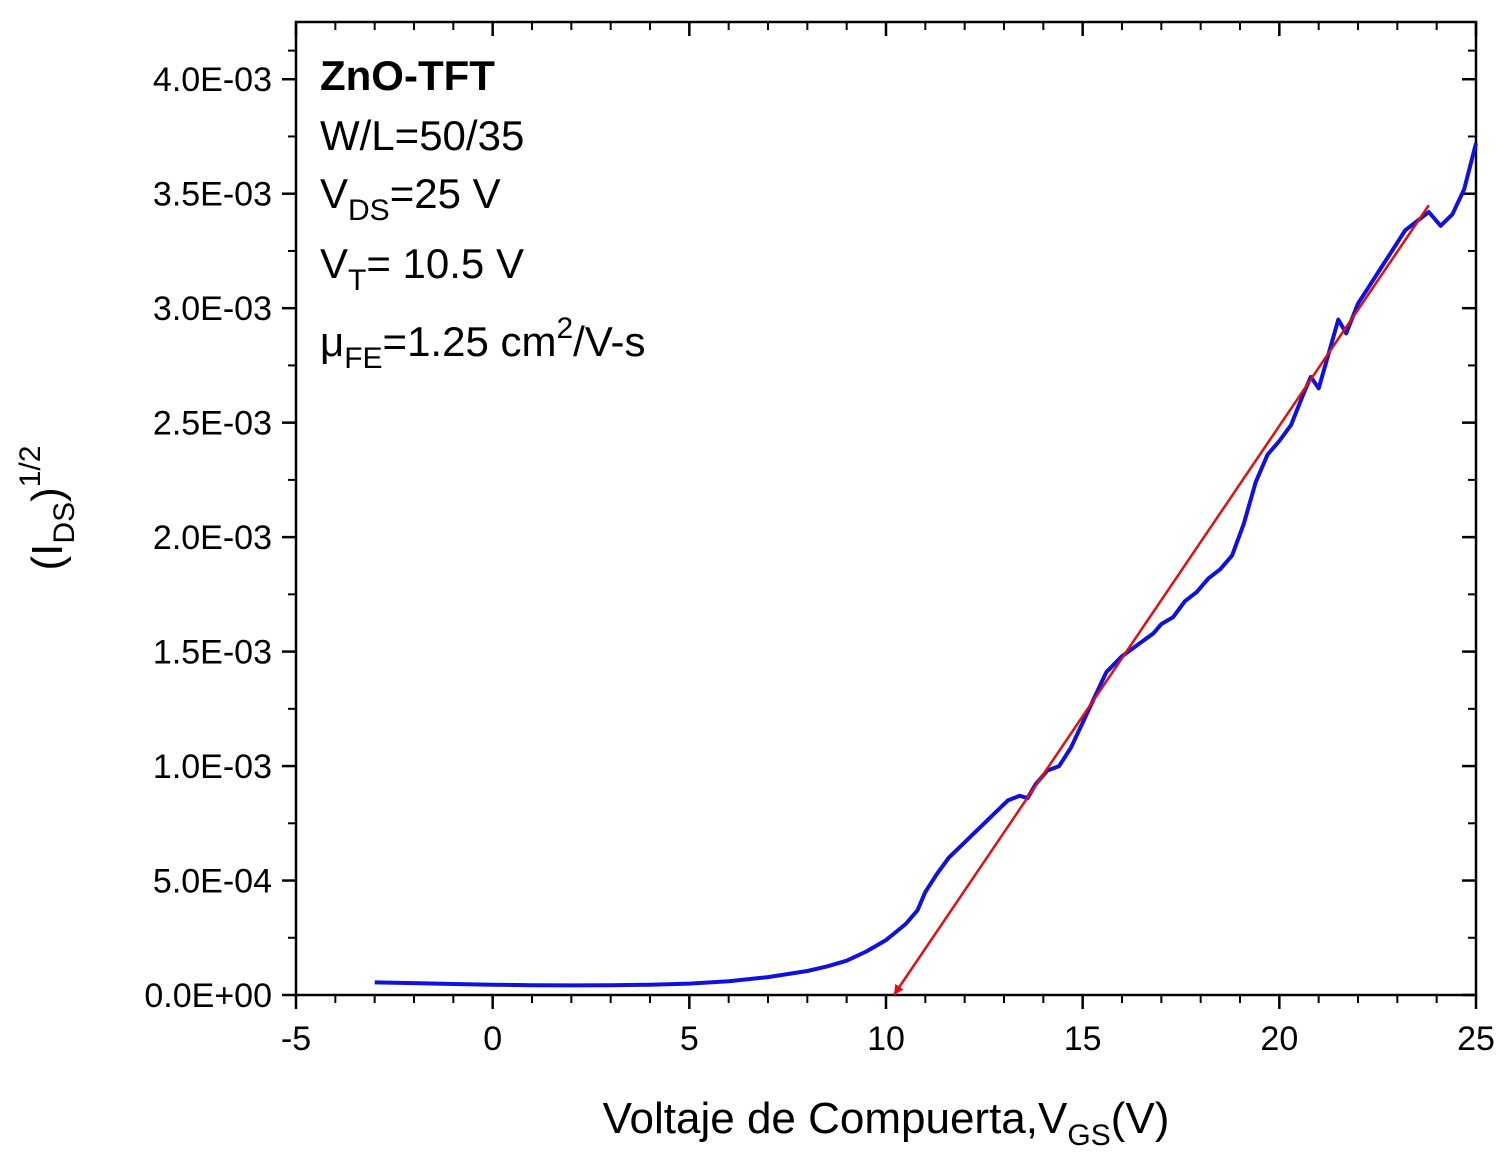 The height and width of the screenshot is (1157, 1500). I want to click on annotation-title: ZnO-TFT, so click(407, 75).